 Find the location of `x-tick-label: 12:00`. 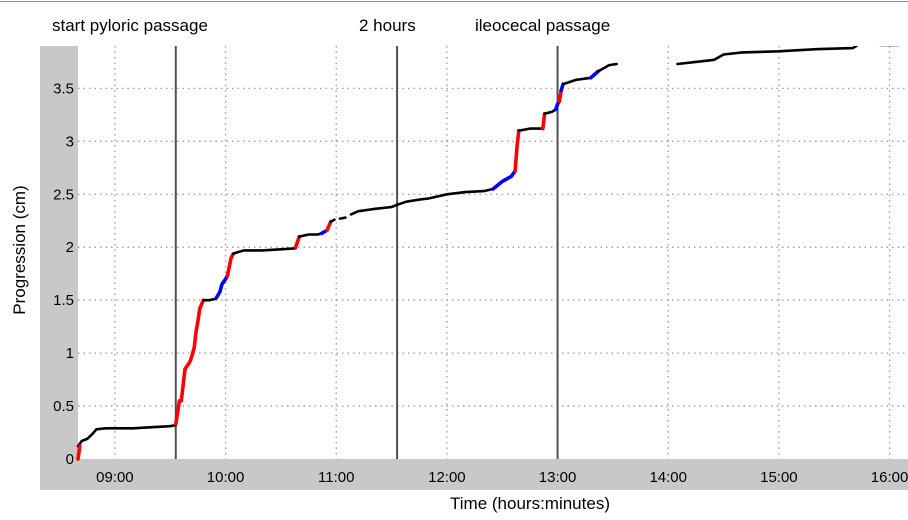

x-tick-label: 12:00 is located at coordinates (447, 477).